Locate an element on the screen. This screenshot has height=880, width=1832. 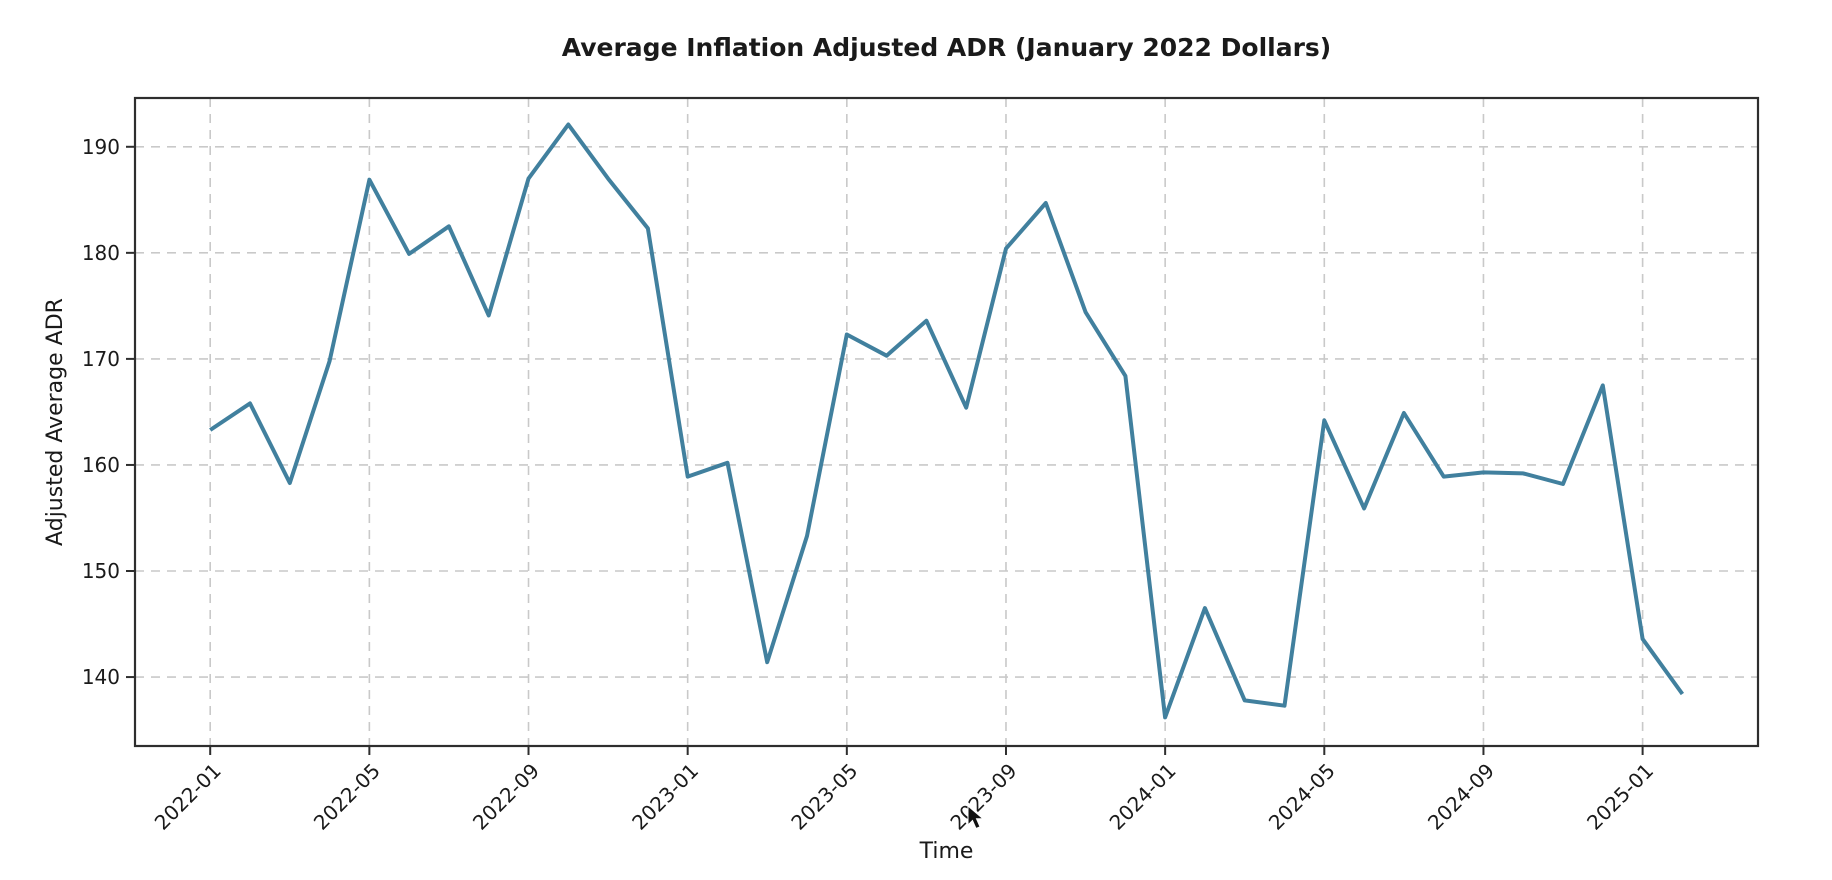
x-tick-label: 2023-01 is located at coordinates (665, 797).